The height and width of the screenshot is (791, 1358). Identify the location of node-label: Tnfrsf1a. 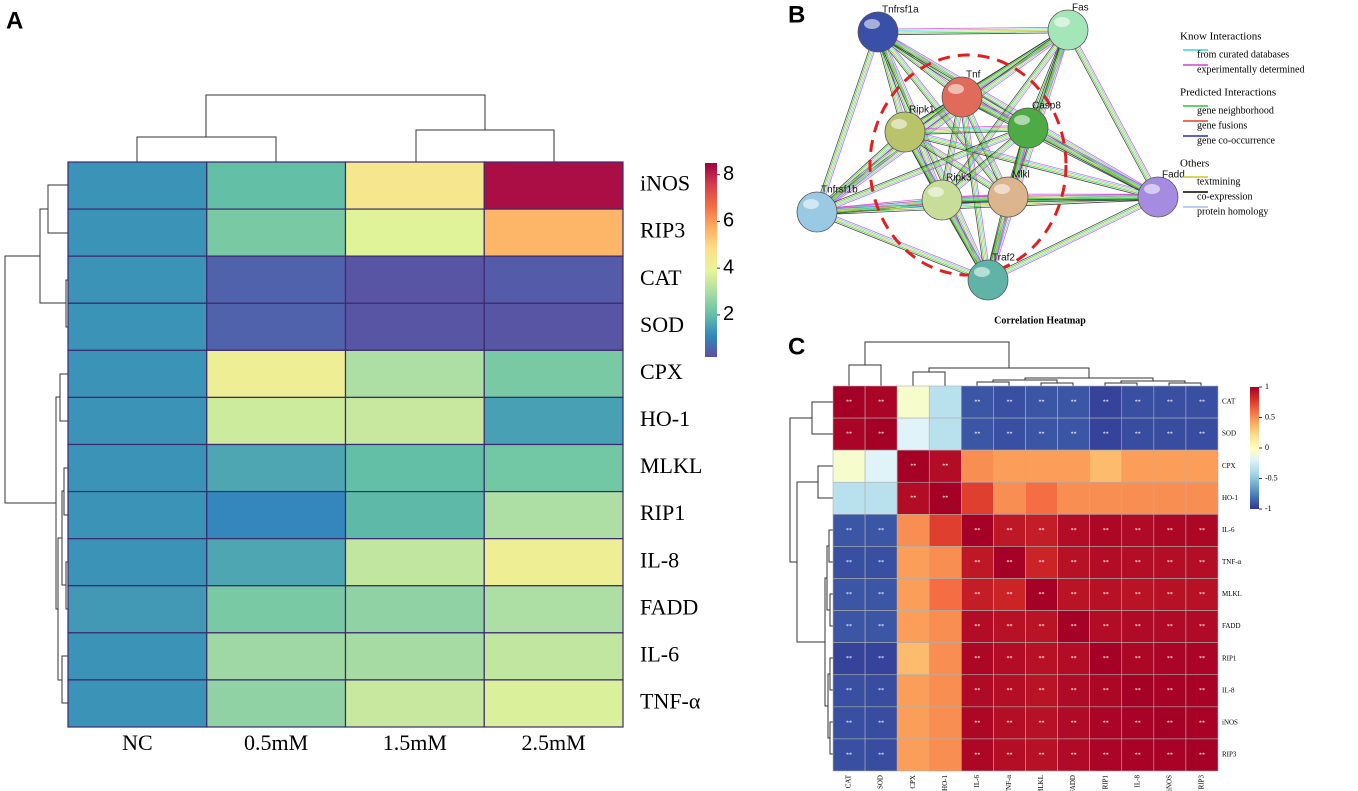
(900, 10).